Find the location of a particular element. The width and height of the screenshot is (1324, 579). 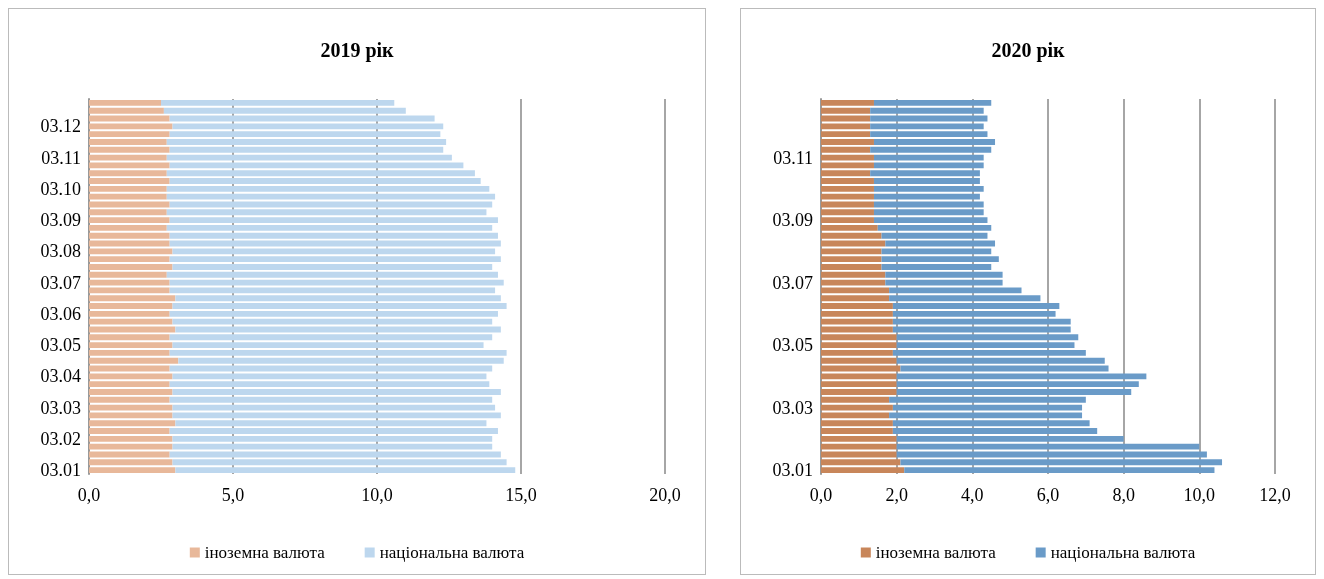

y-tick-label: 03.08 is located at coordinates (60, 251).